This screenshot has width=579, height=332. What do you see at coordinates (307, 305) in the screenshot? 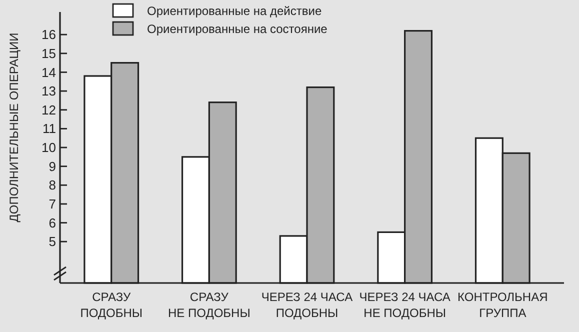
I see `x-tick-label: ЧЕРЕЗ 24 ЧАСА ПОДОБНЫ` at bounding box center [307, 305].